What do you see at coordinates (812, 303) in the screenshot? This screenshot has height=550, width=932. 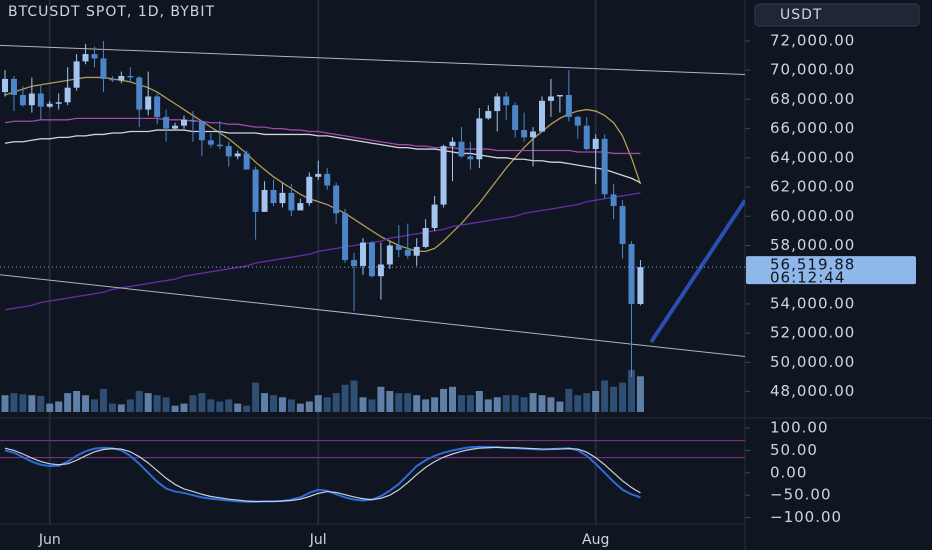 I see `y-tick-label: 54,000.00` at bounding box center [812, 303].